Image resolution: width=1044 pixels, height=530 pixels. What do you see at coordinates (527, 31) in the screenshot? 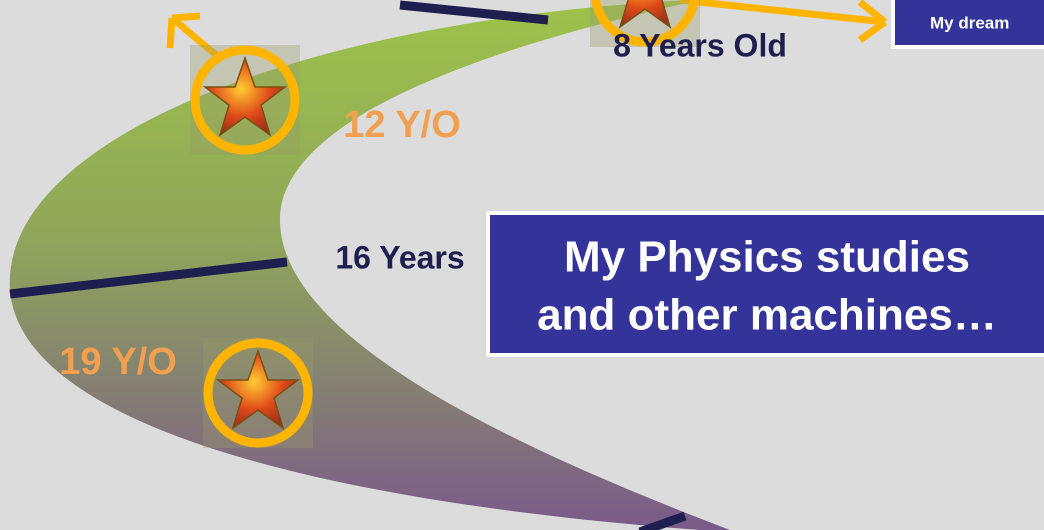
I see `arrows` at bounding box center [527, 31].